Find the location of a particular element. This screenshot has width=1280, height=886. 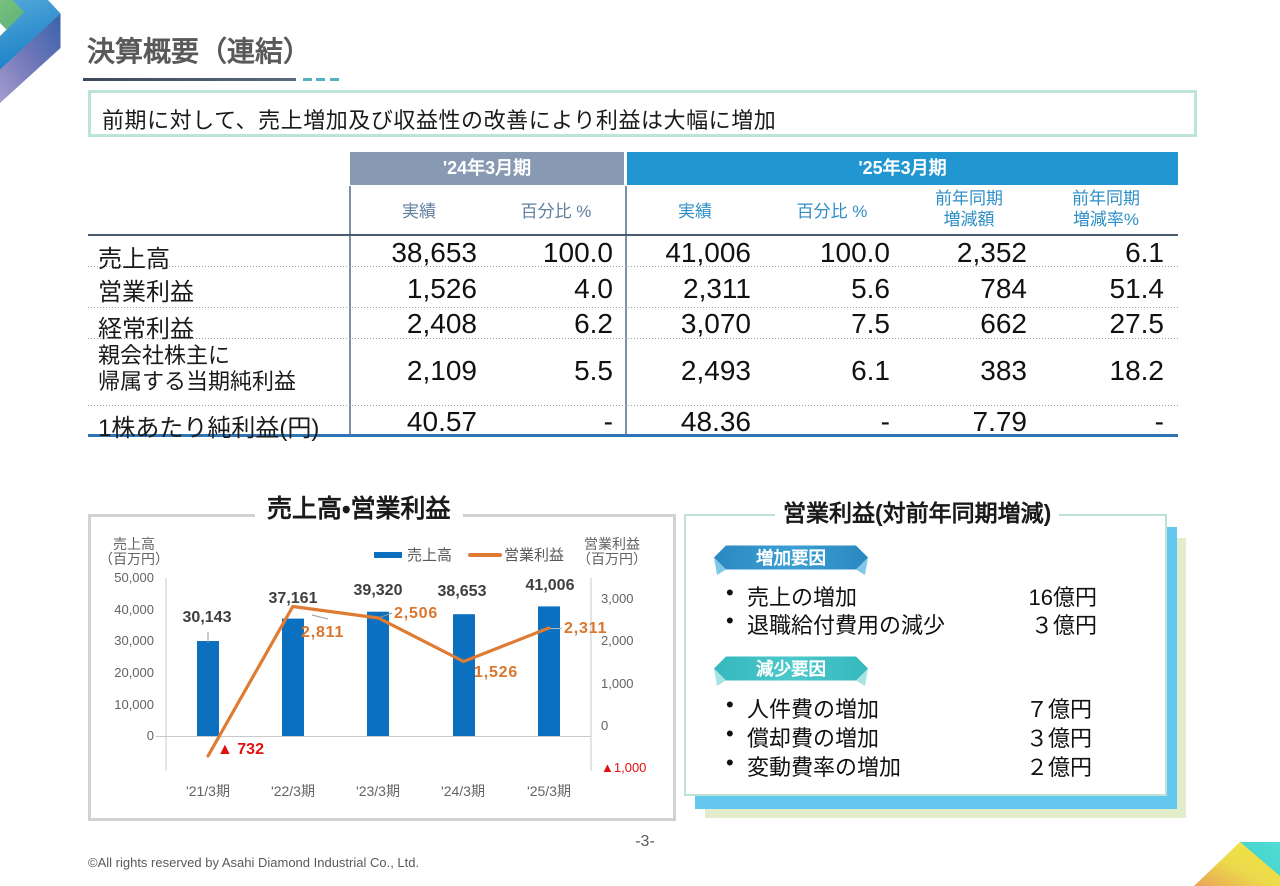

svg-text: 減少要因 is located at coordinates (791, 669).